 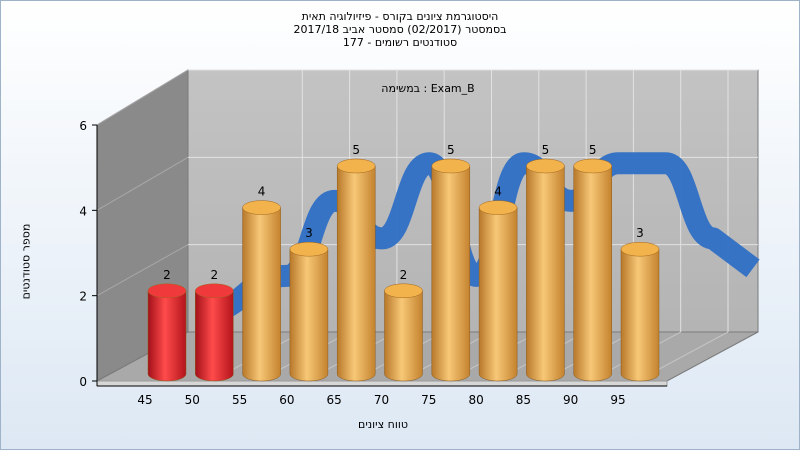 I want to click on annotation-label: במשימה : Exam_B, so click(x=427, y=88).